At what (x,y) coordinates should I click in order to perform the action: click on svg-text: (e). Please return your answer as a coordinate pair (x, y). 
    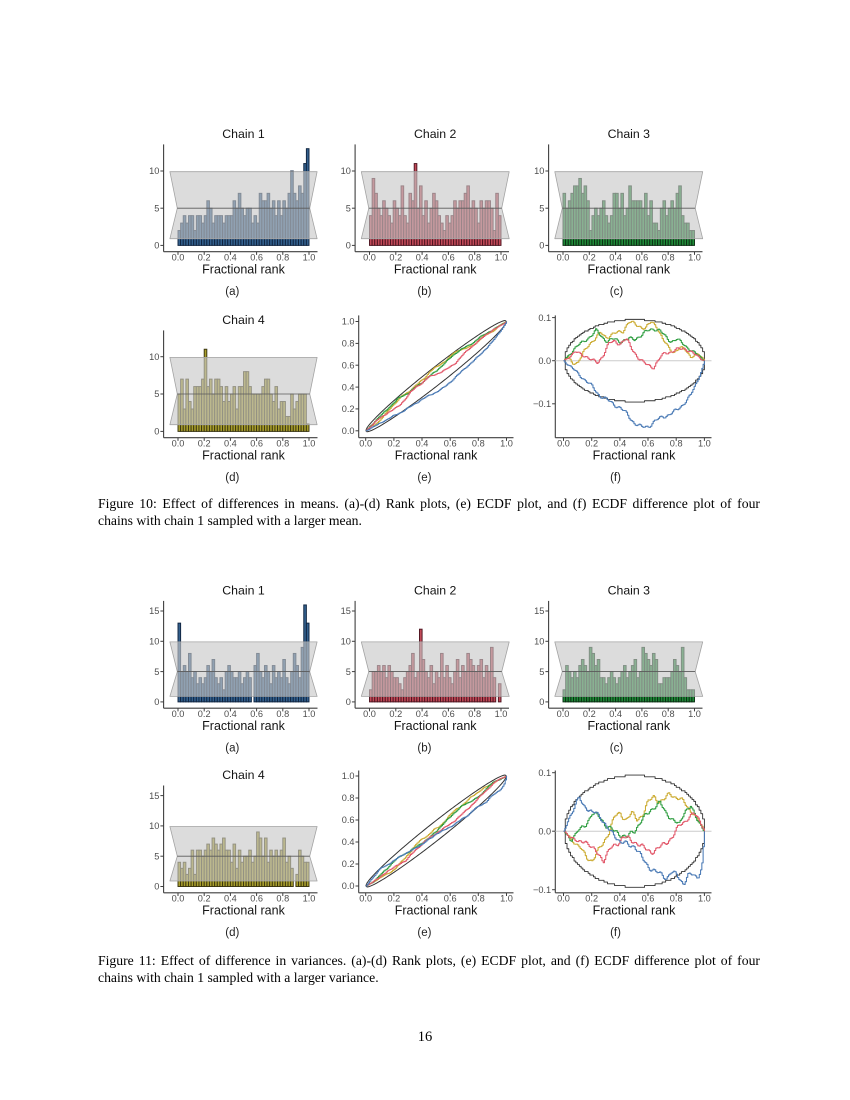
    Looking at the image, I should click on (424, 478).